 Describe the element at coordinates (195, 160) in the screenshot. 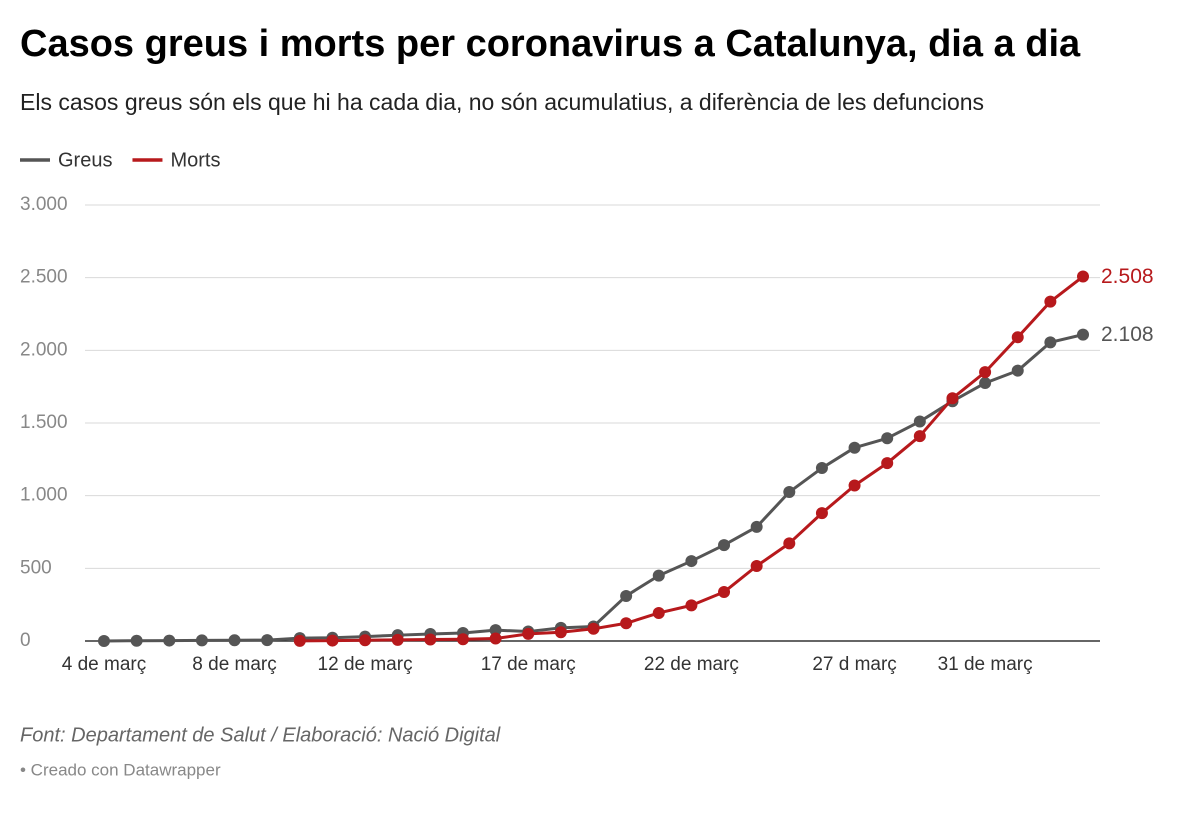

I see `legend-label: Morts` at that location.